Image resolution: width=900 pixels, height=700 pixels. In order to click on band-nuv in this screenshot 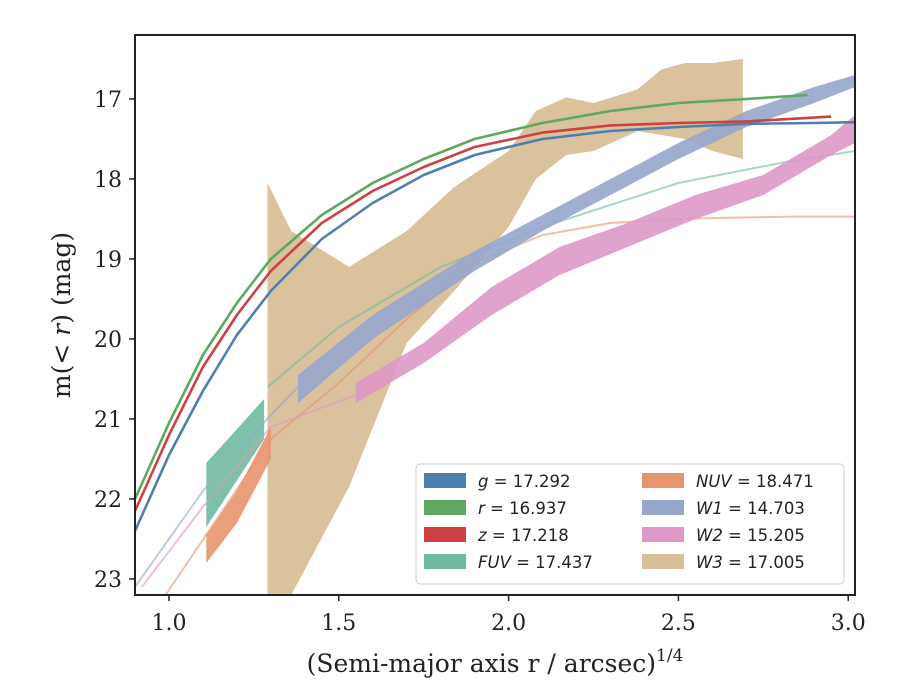, I will do `click(238, 495)`.